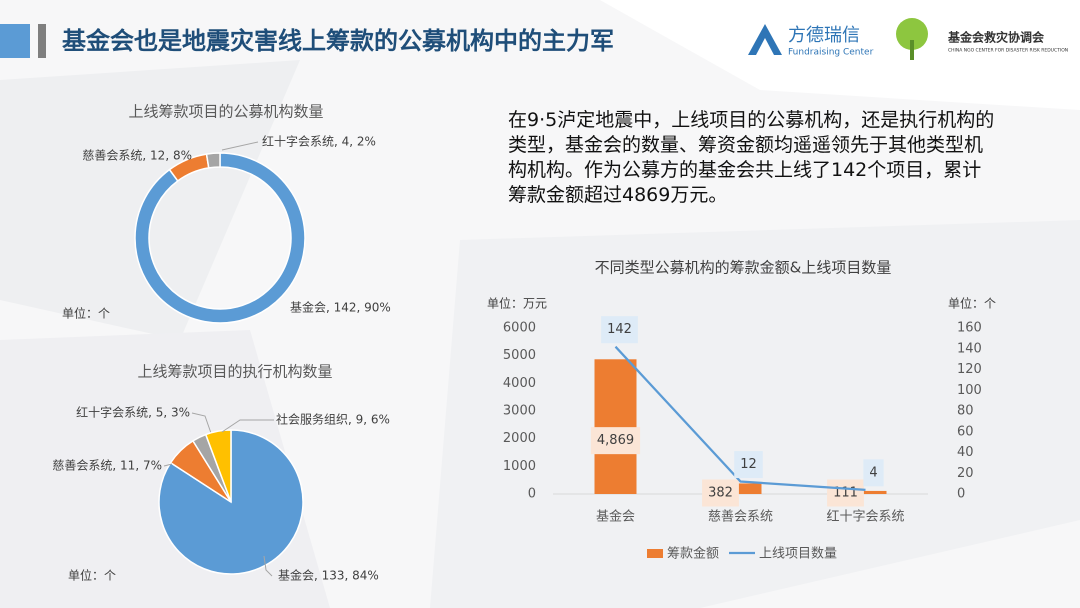  I want to click on y2-tick-label: 160, so click(969, 328).